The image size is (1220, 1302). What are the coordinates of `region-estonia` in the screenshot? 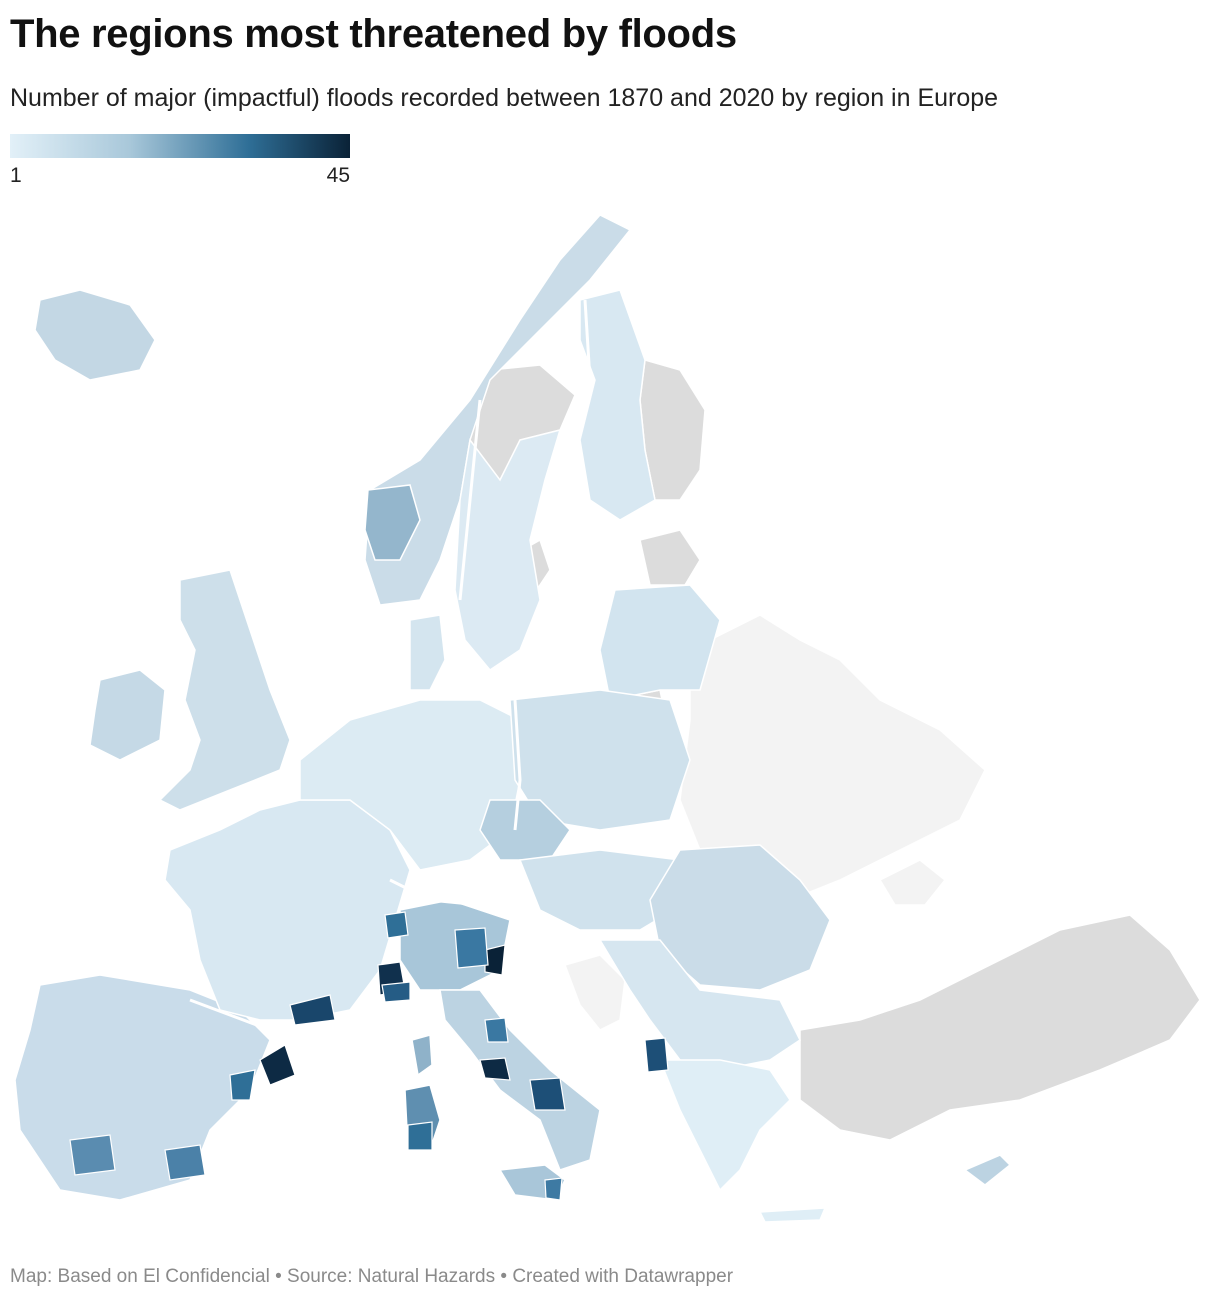 It's located at (670, 557).